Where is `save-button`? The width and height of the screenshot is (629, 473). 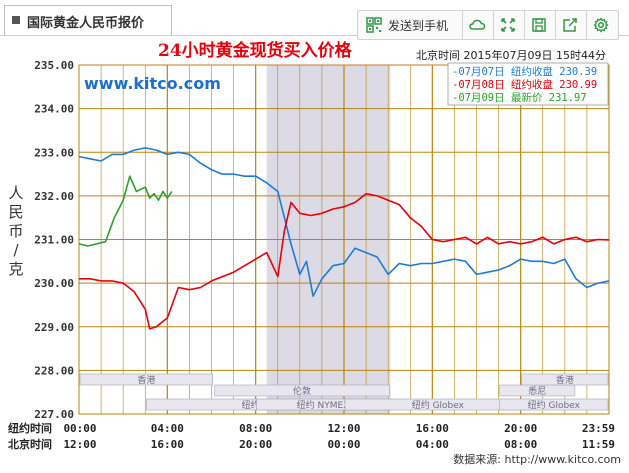
save-button is located at coordinates (540, 25).